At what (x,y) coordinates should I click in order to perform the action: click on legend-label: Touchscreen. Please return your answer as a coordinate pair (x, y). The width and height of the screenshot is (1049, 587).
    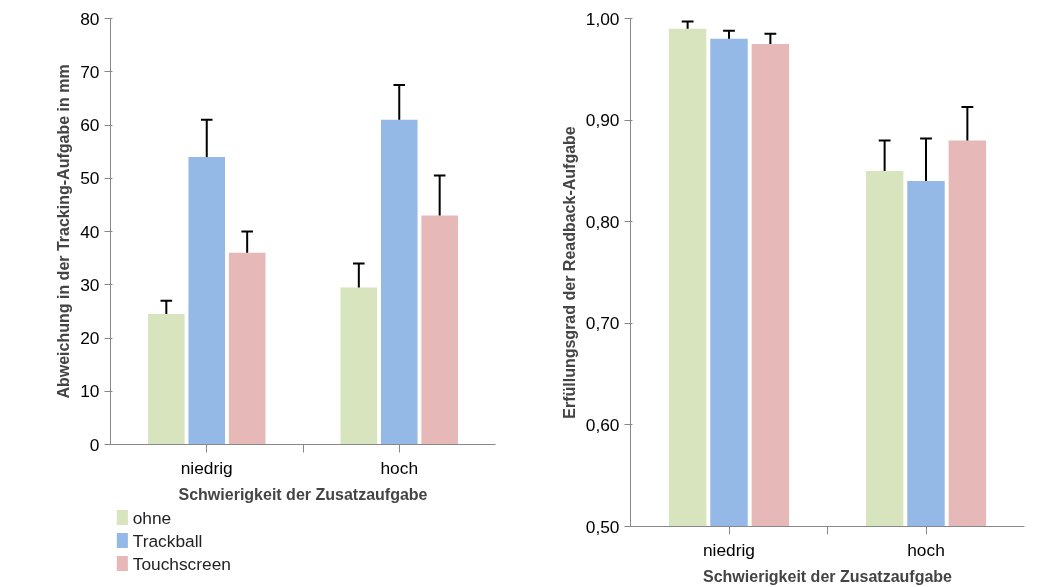
    Looking at the image, I should click on (181, 563).